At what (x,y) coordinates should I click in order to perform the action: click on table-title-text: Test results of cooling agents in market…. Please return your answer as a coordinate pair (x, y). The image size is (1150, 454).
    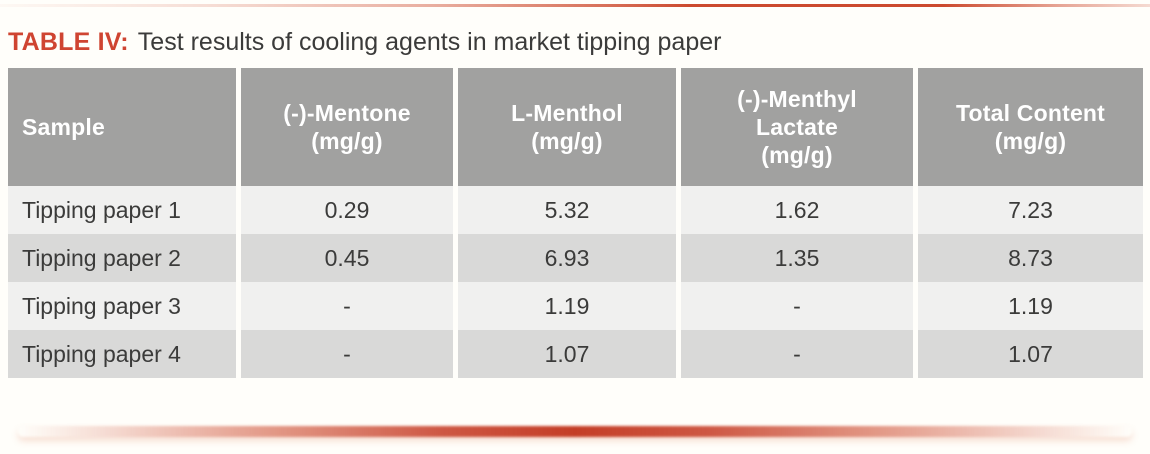
    Looking at the image, I should click on (429, 42).